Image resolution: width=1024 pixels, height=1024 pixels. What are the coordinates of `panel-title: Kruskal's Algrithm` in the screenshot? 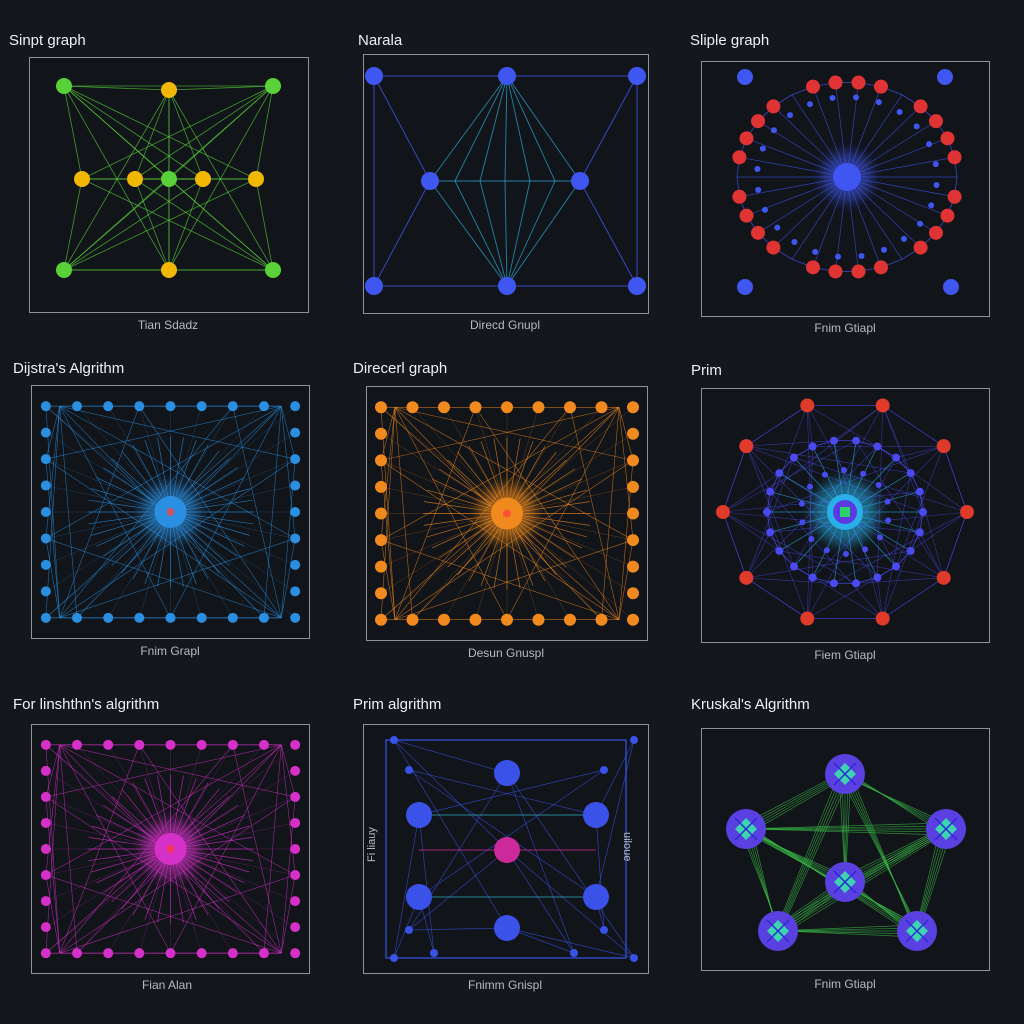 It's located at (750, 704).